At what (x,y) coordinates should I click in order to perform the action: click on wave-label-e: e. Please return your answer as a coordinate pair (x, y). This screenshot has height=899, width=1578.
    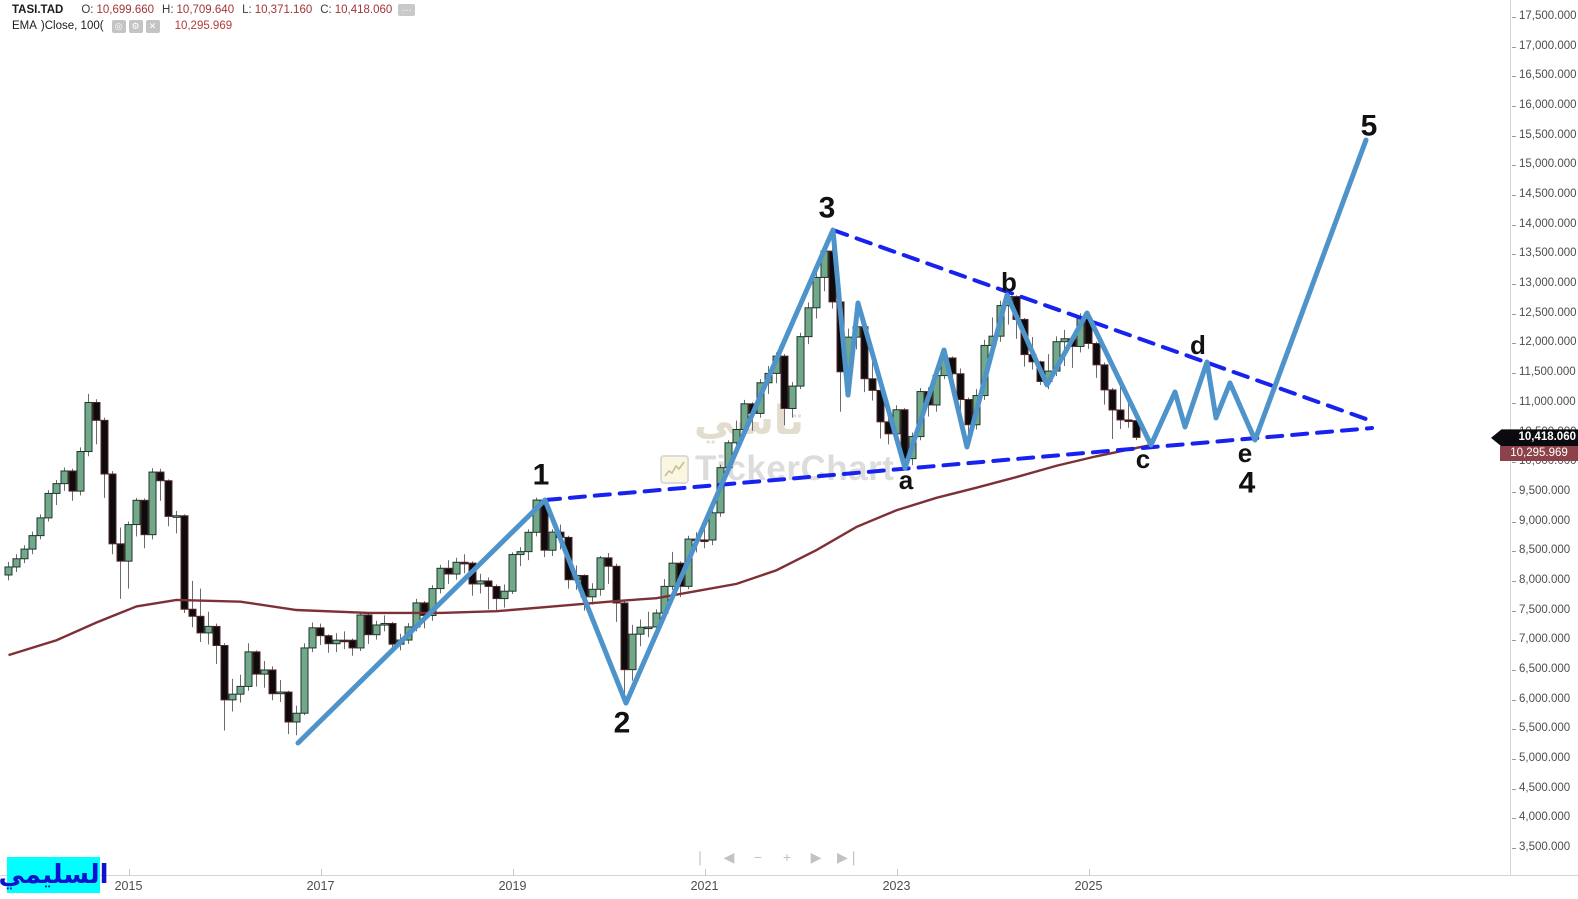
    Looking at the image, I should click on (1245, 453).